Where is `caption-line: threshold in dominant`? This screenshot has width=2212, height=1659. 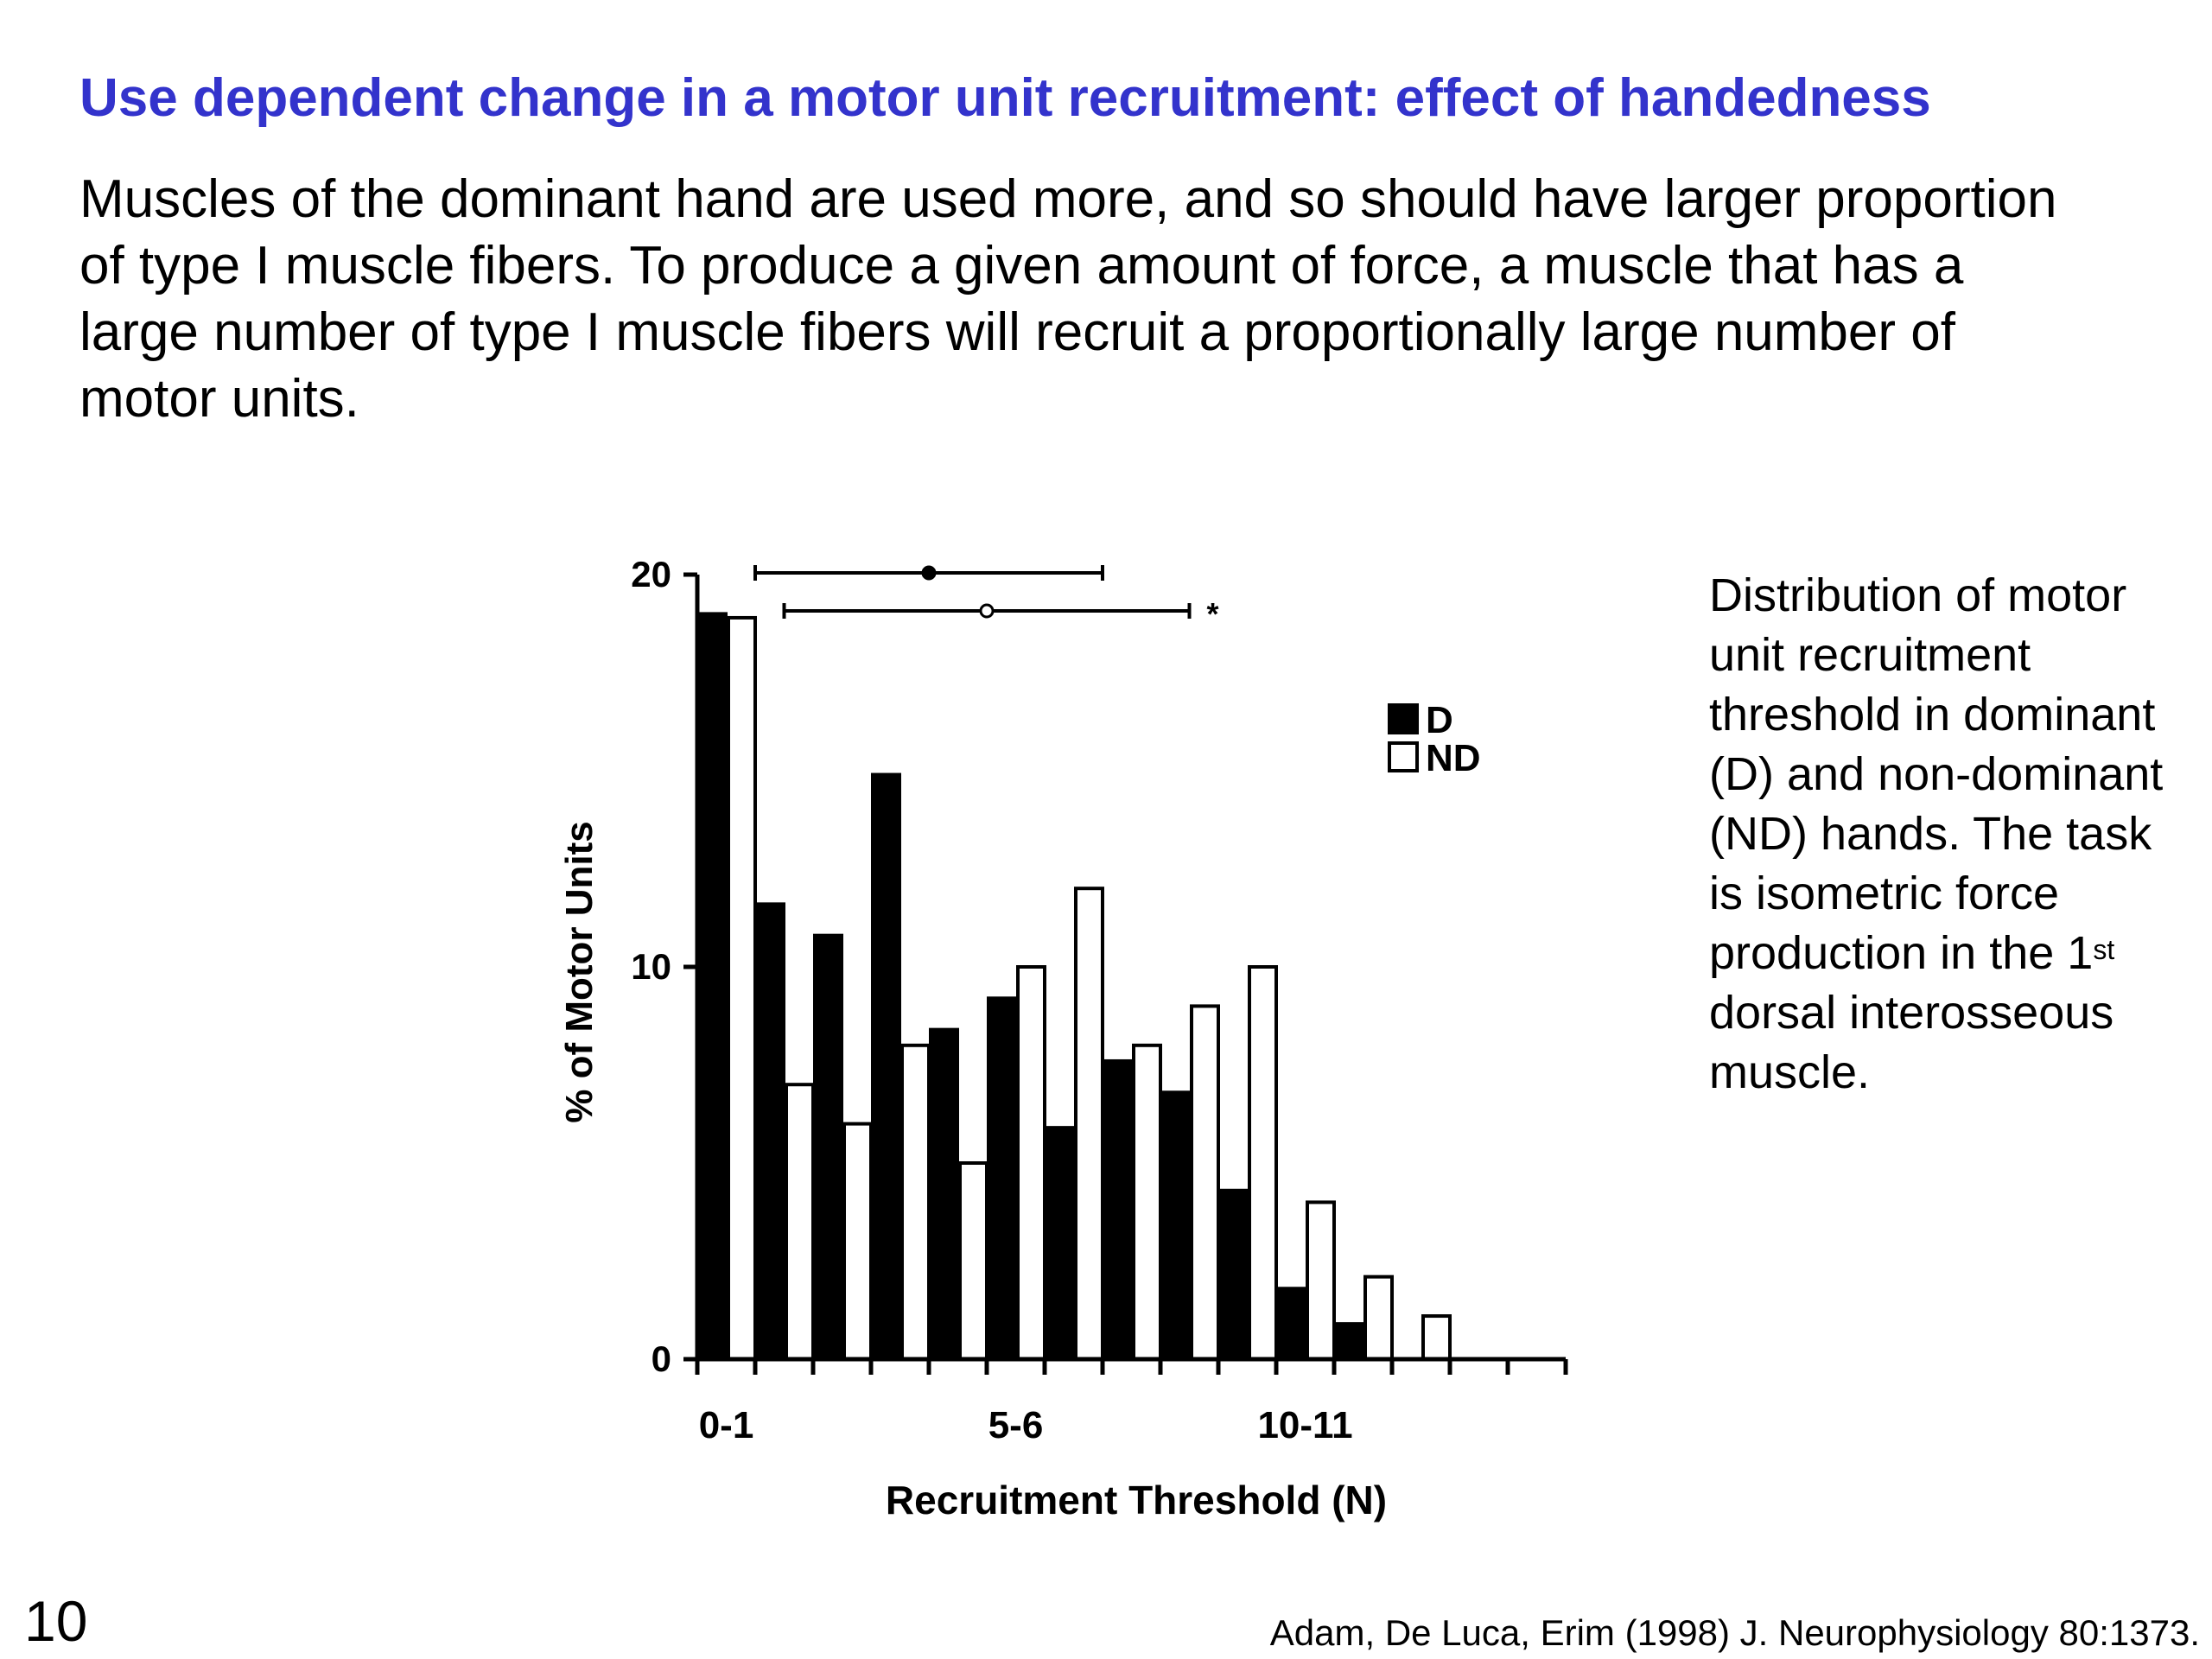 caption-line: threshold in dominant is located at coordinates (1932, 715).